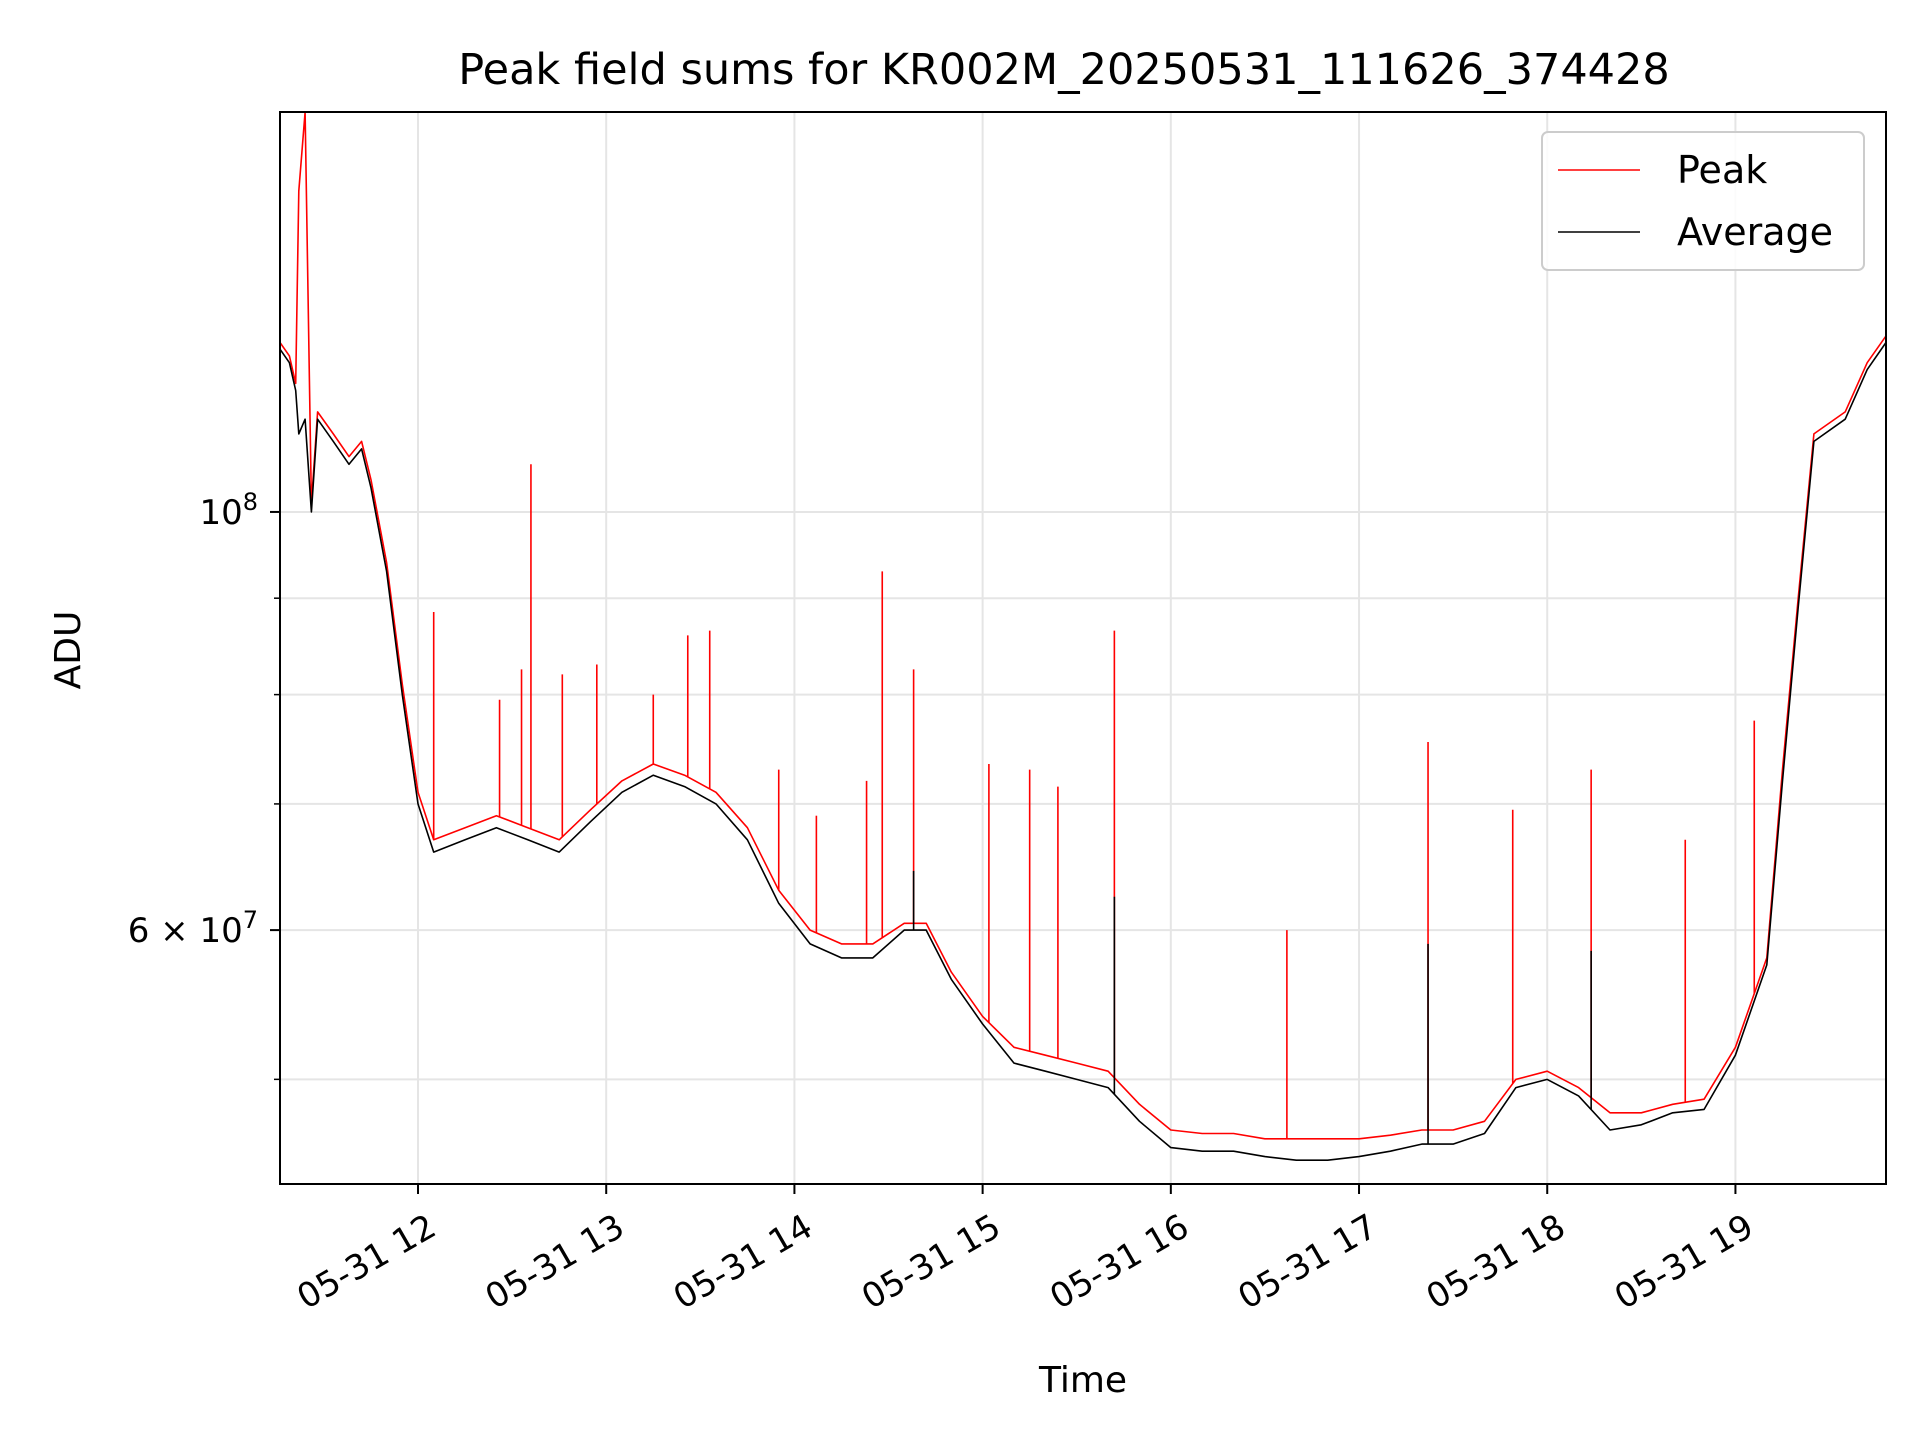  What do you see at coordinates (68, 650) in the screenshot?
I see `y-axis-label: ADU` at bounding box center [68, 650].